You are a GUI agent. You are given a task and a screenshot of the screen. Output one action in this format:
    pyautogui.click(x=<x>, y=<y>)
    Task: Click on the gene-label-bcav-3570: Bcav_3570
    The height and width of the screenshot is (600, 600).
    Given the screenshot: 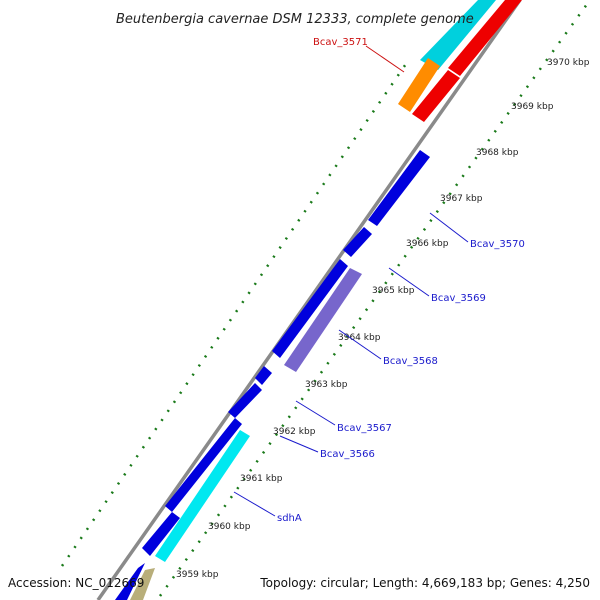 What is the action you would take?
    pyautogui.click(x=497, y=244)
    